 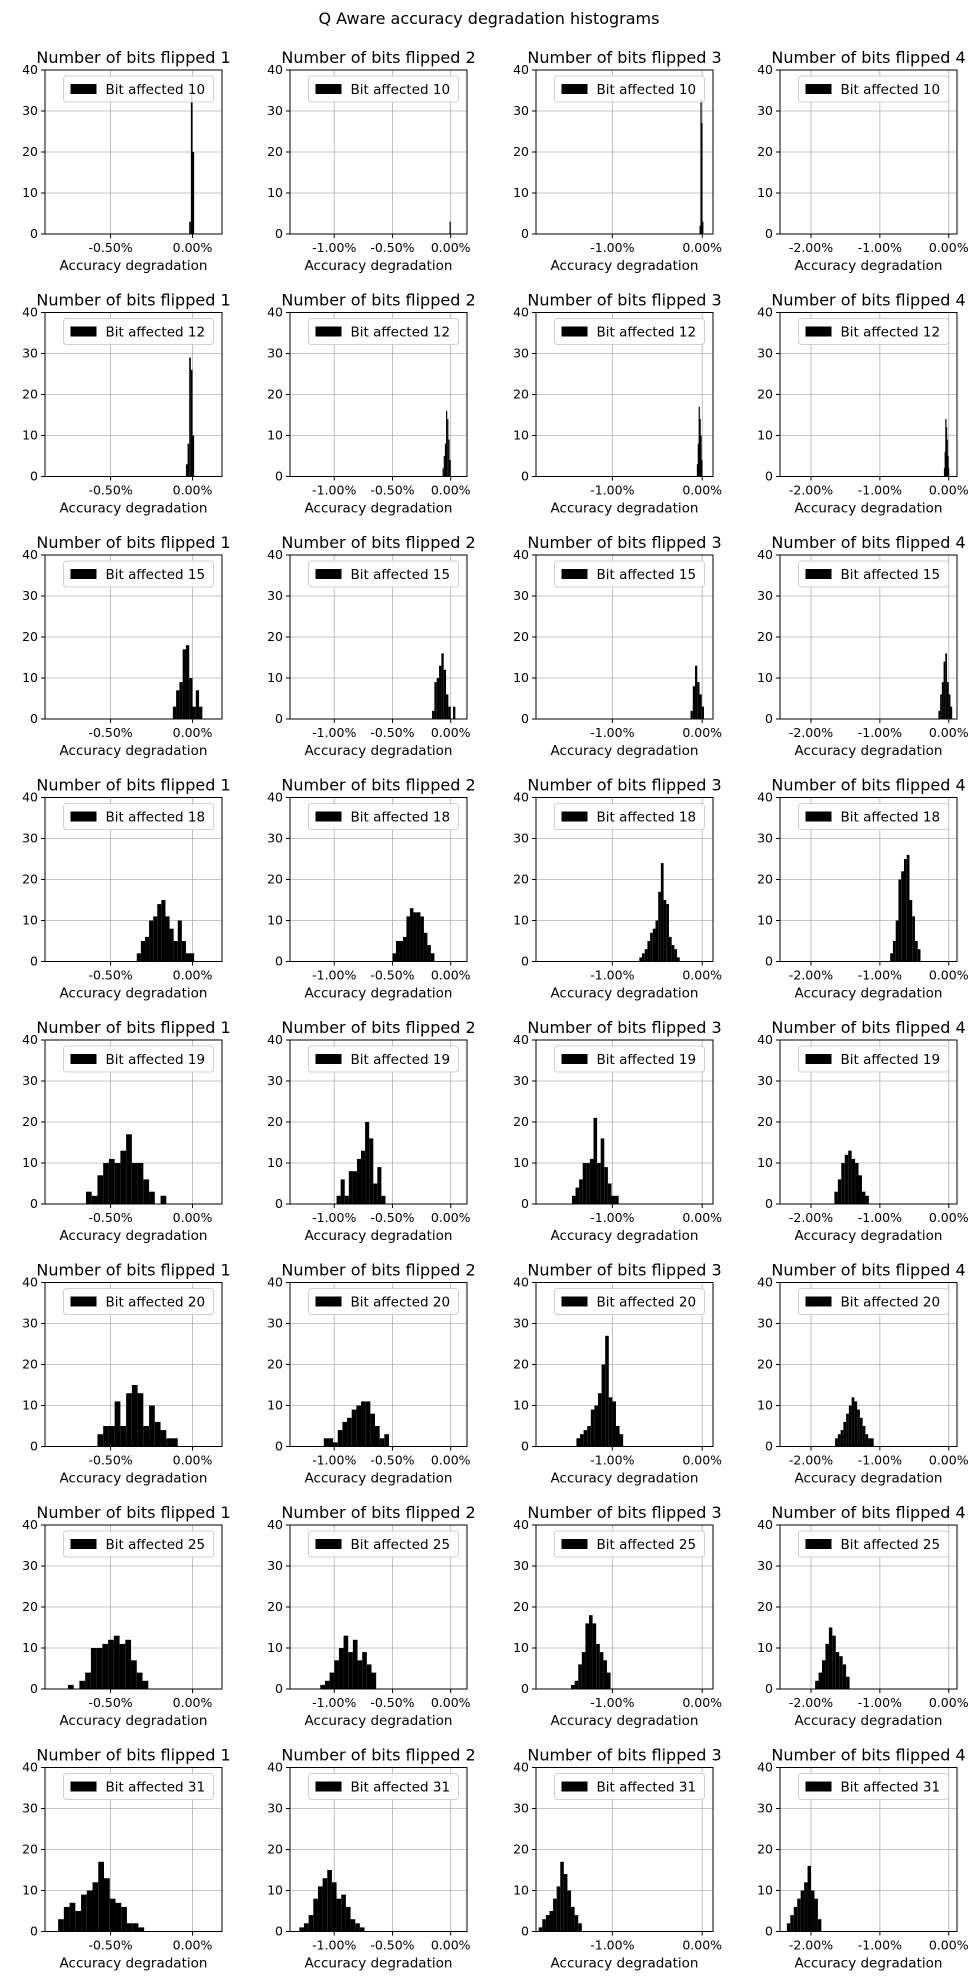 I want to click on legend-label: Bit affected 31, so click(x=156, y=1788).